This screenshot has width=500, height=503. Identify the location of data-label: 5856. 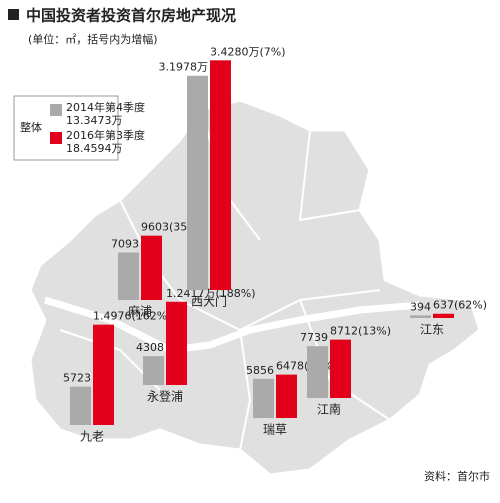
(260, 370).